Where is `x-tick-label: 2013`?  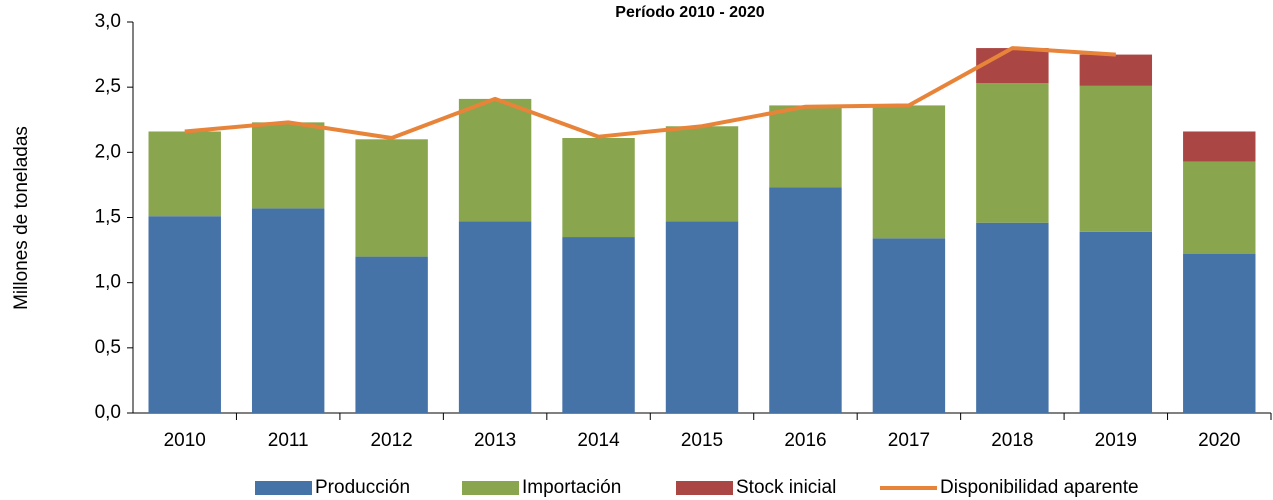 x-tick-label: 2013 is located at coordinates (495, 440).